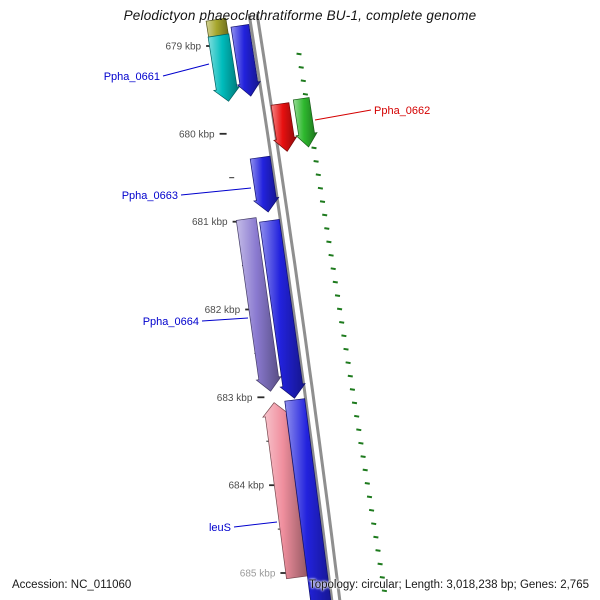  What do you see at coordinates (258, 574) in the screenshot?
I see `scale-tick-label: 685 kbp` at bounding box center [258, 574].